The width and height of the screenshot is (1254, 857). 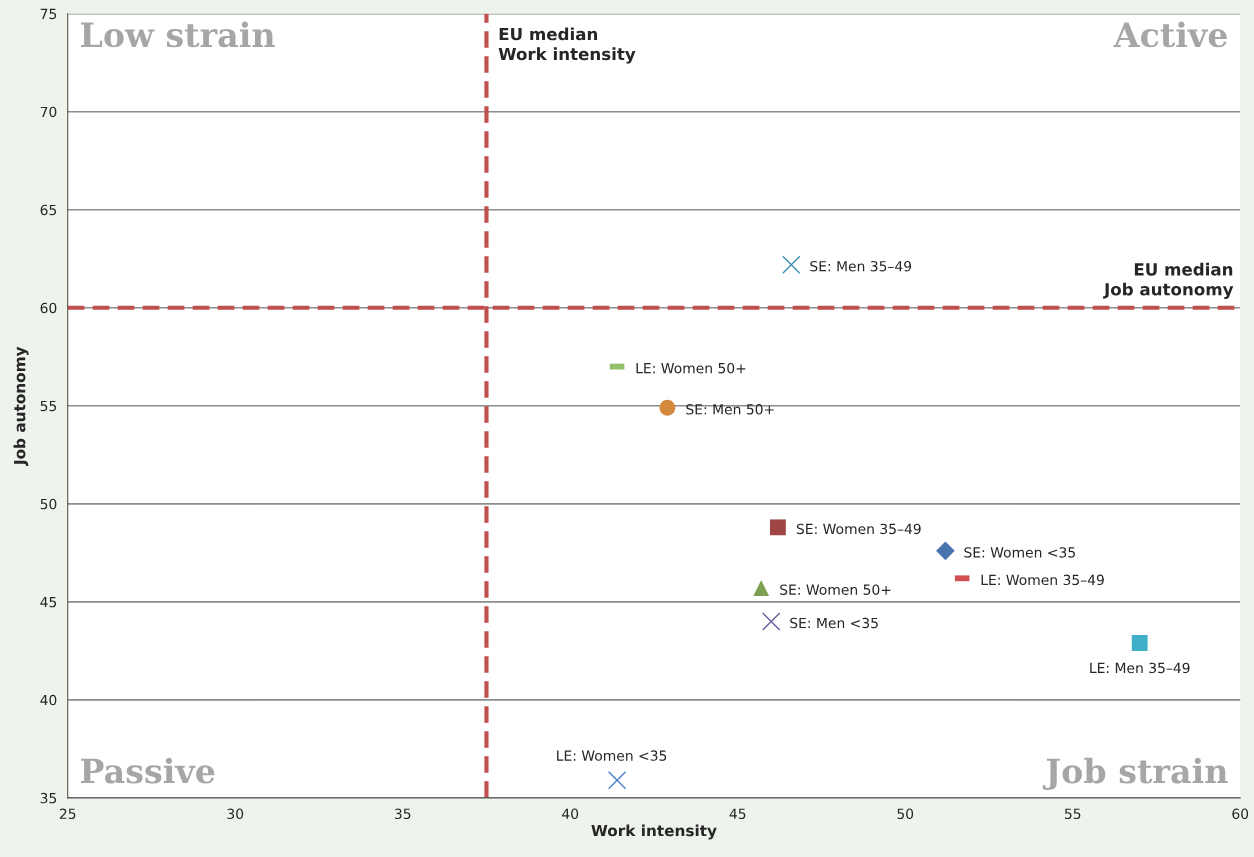 I want to click on series-label: LE: Women 50+, so click(x=691, y=368).